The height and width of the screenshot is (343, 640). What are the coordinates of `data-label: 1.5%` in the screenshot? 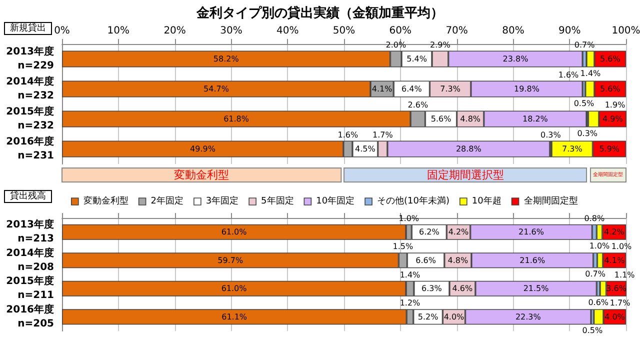 It's located at (403, 247).